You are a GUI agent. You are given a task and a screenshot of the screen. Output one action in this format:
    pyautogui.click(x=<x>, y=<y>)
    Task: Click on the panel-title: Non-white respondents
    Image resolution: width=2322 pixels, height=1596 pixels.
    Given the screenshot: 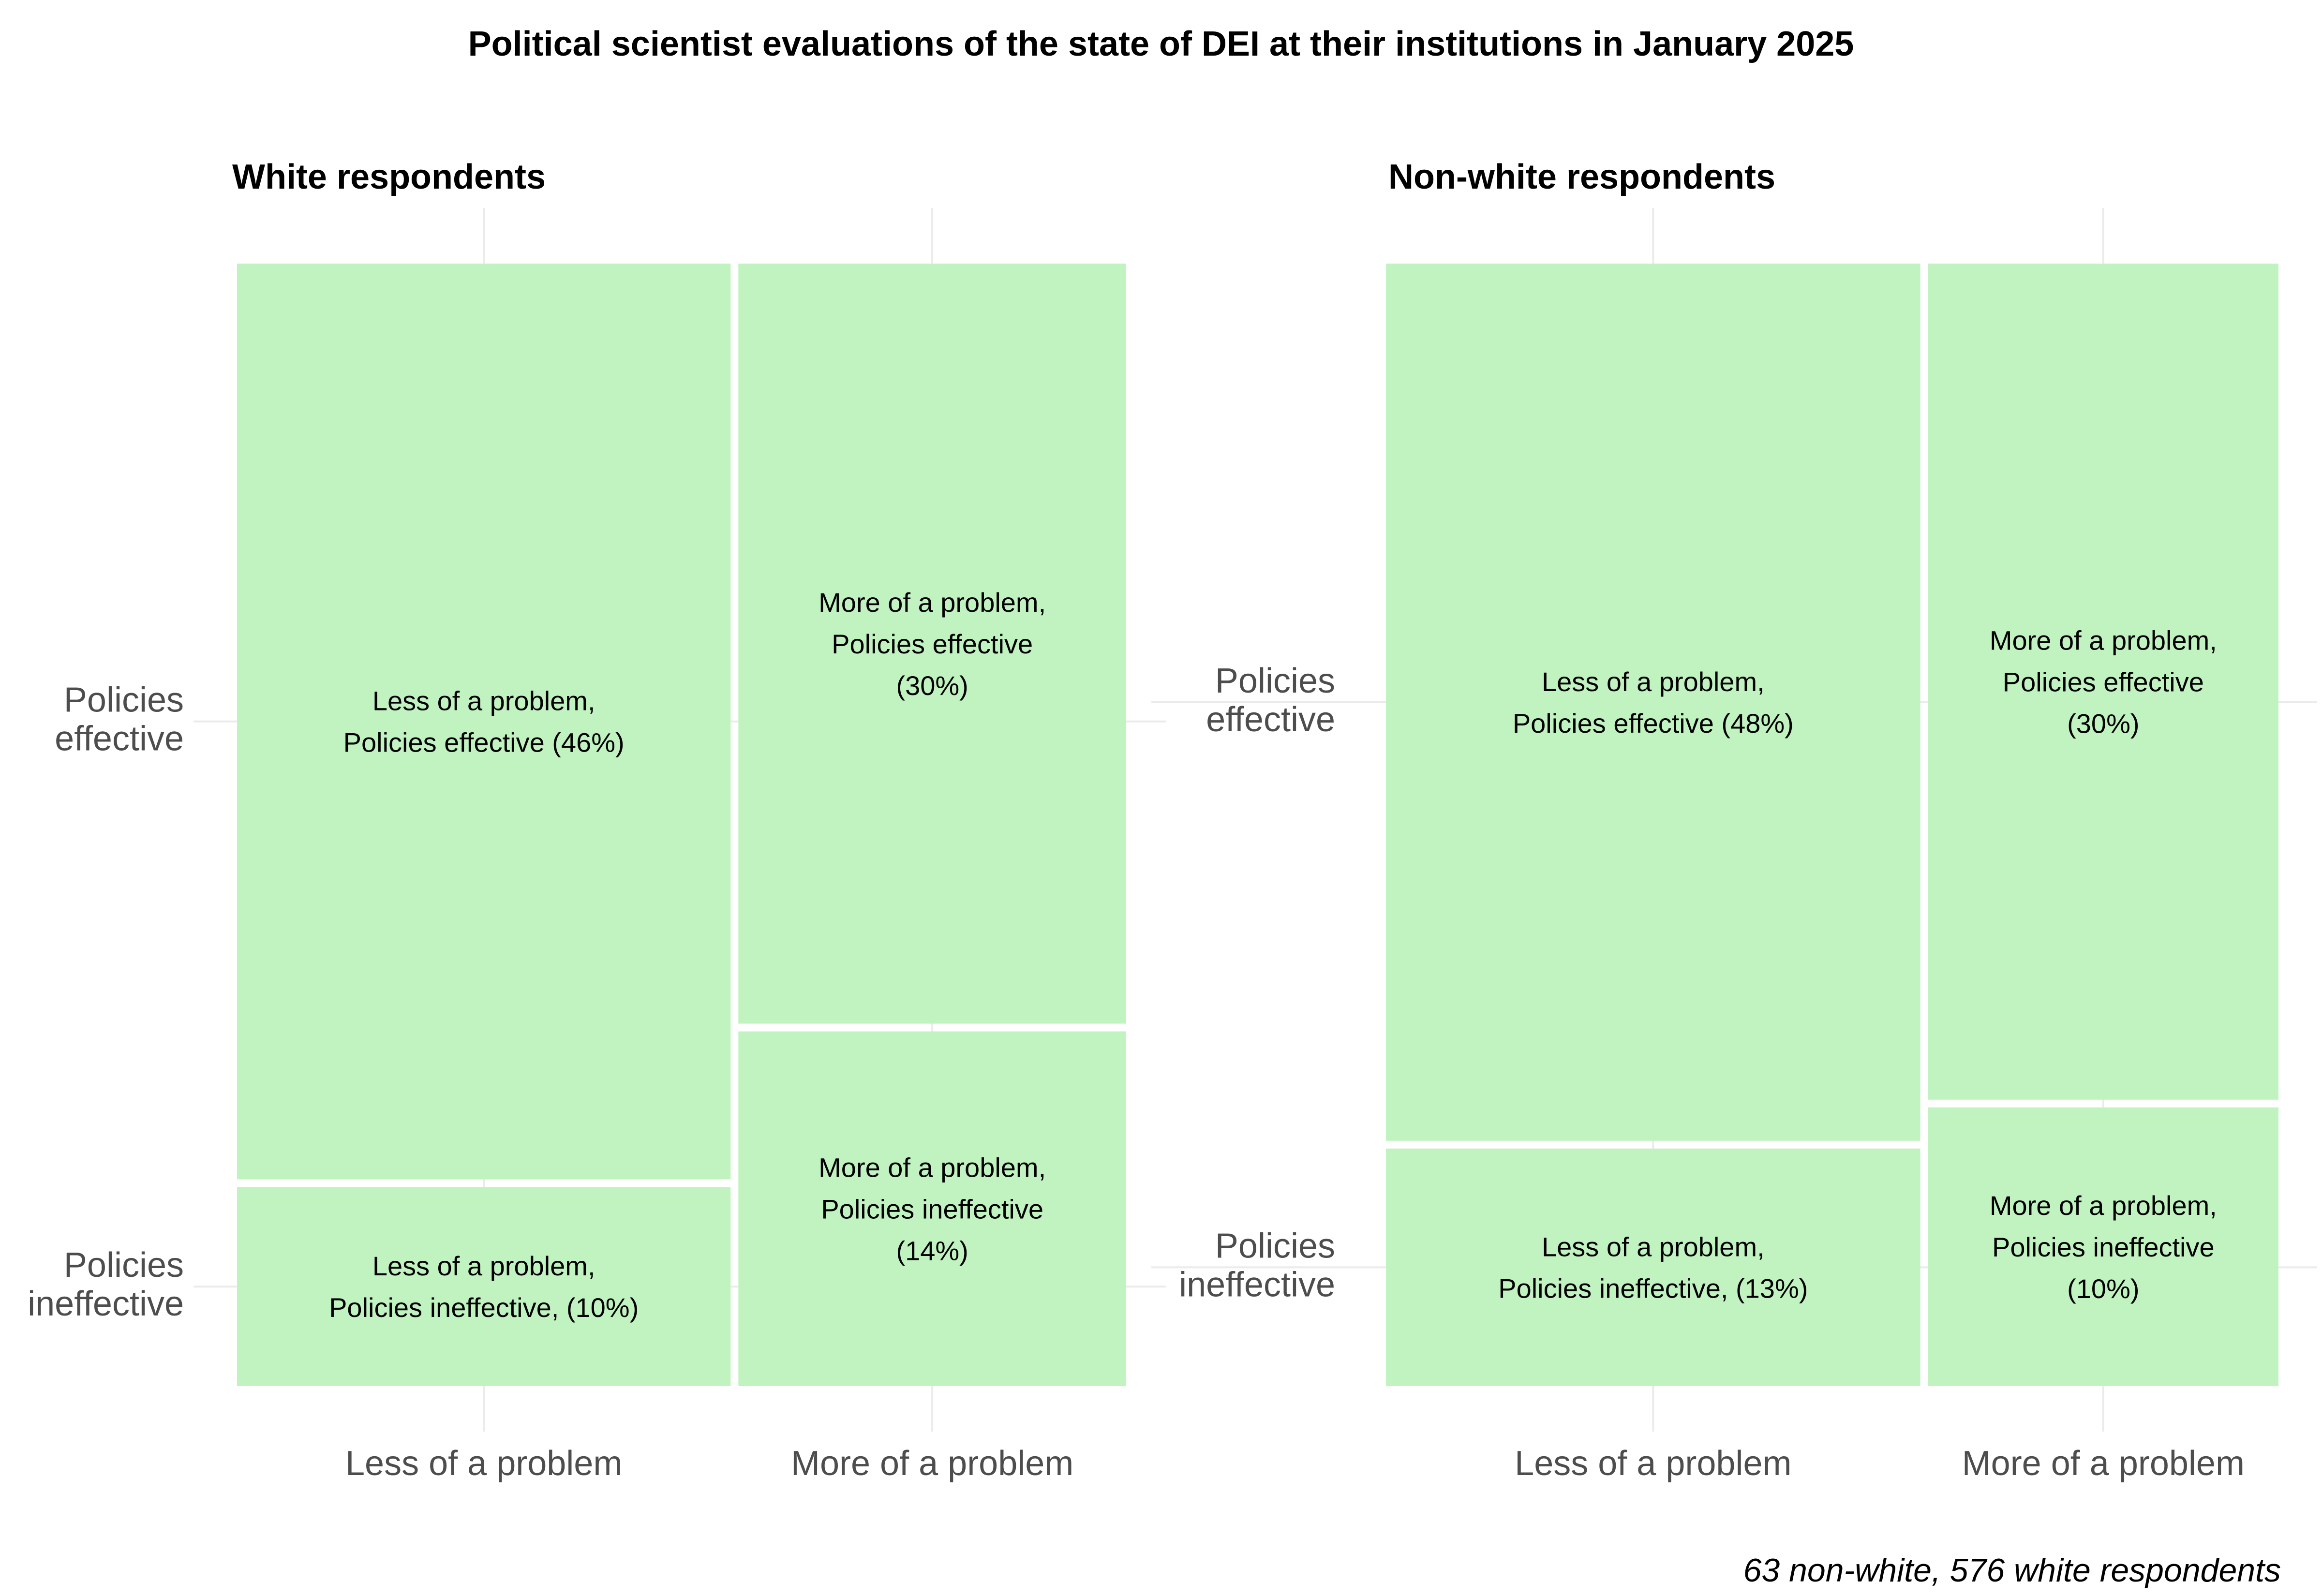 What is the action you would take?
    pyautogui.click(x=1581, y=177)
    